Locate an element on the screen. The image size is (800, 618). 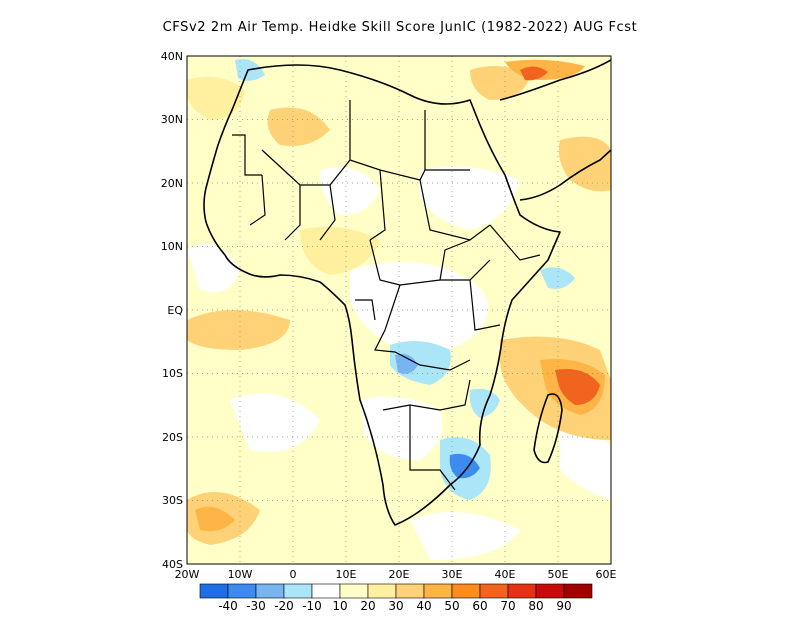
lat-label: 10S is located at coordinates (172, 373).